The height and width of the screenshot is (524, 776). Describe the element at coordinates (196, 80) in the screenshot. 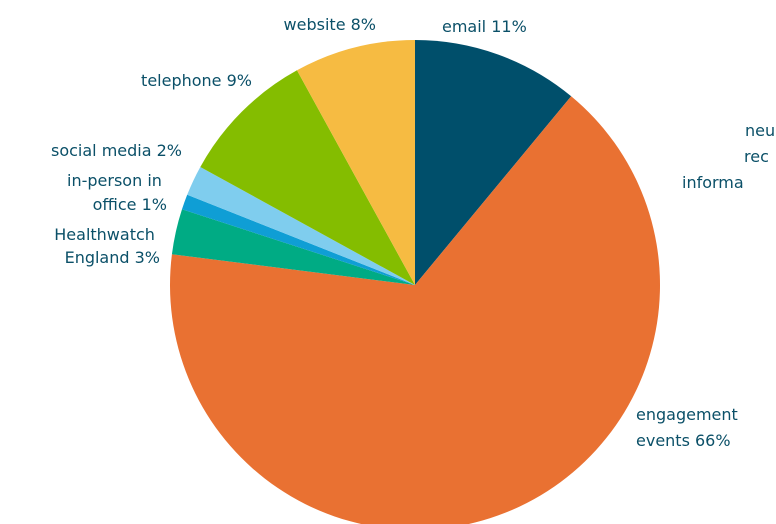

I see `label-telephone: telephone 9%` at that location.